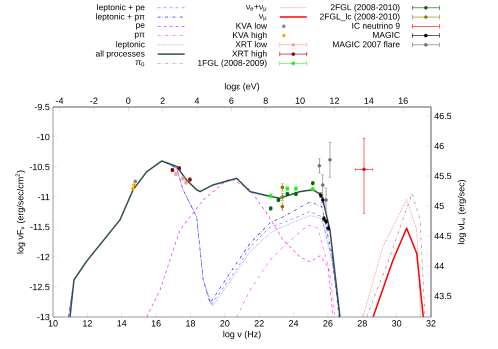 Image resolution: width=498 pixels, height=349 pixels. What do you see at coordinates (53, 323) in the screenshot?
I see `x-tick-label: 10` at bounding box center [53, 323].